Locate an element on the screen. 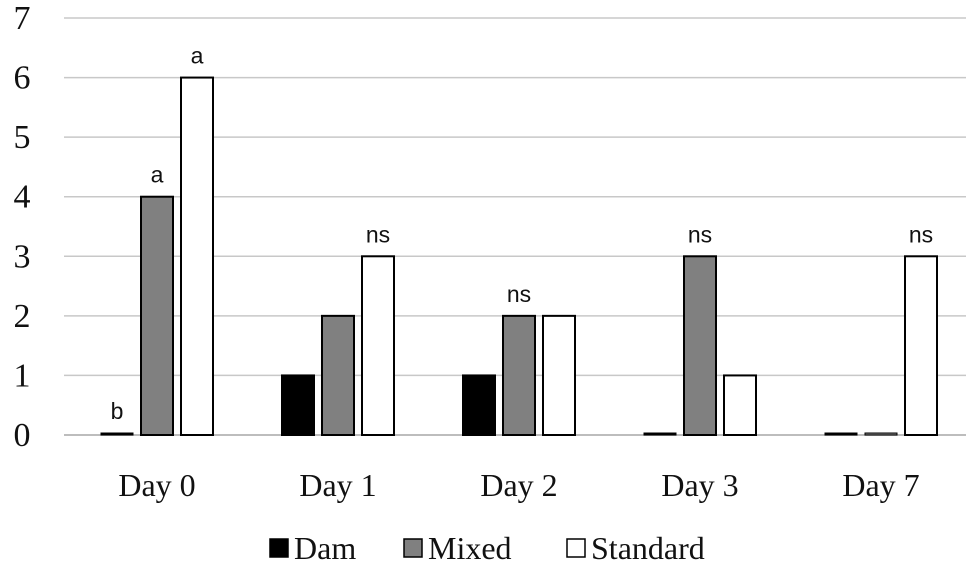 This screenshot has width=976, height=567. bar-day-0-dam is located at coordinates (117, 434).